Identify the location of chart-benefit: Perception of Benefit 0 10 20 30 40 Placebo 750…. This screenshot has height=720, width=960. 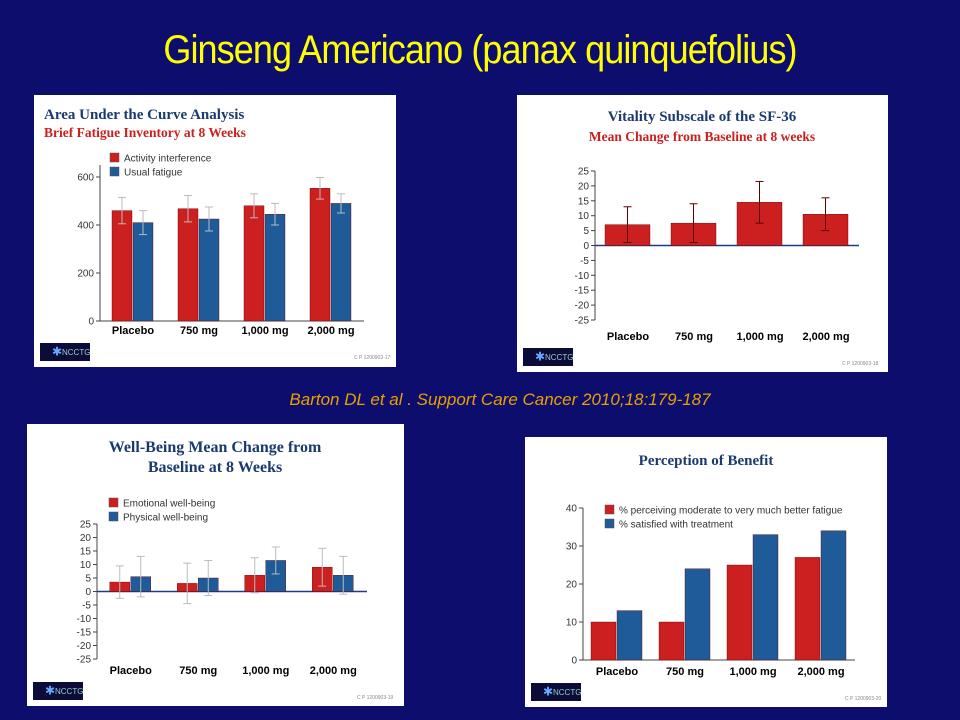
(706, 577).